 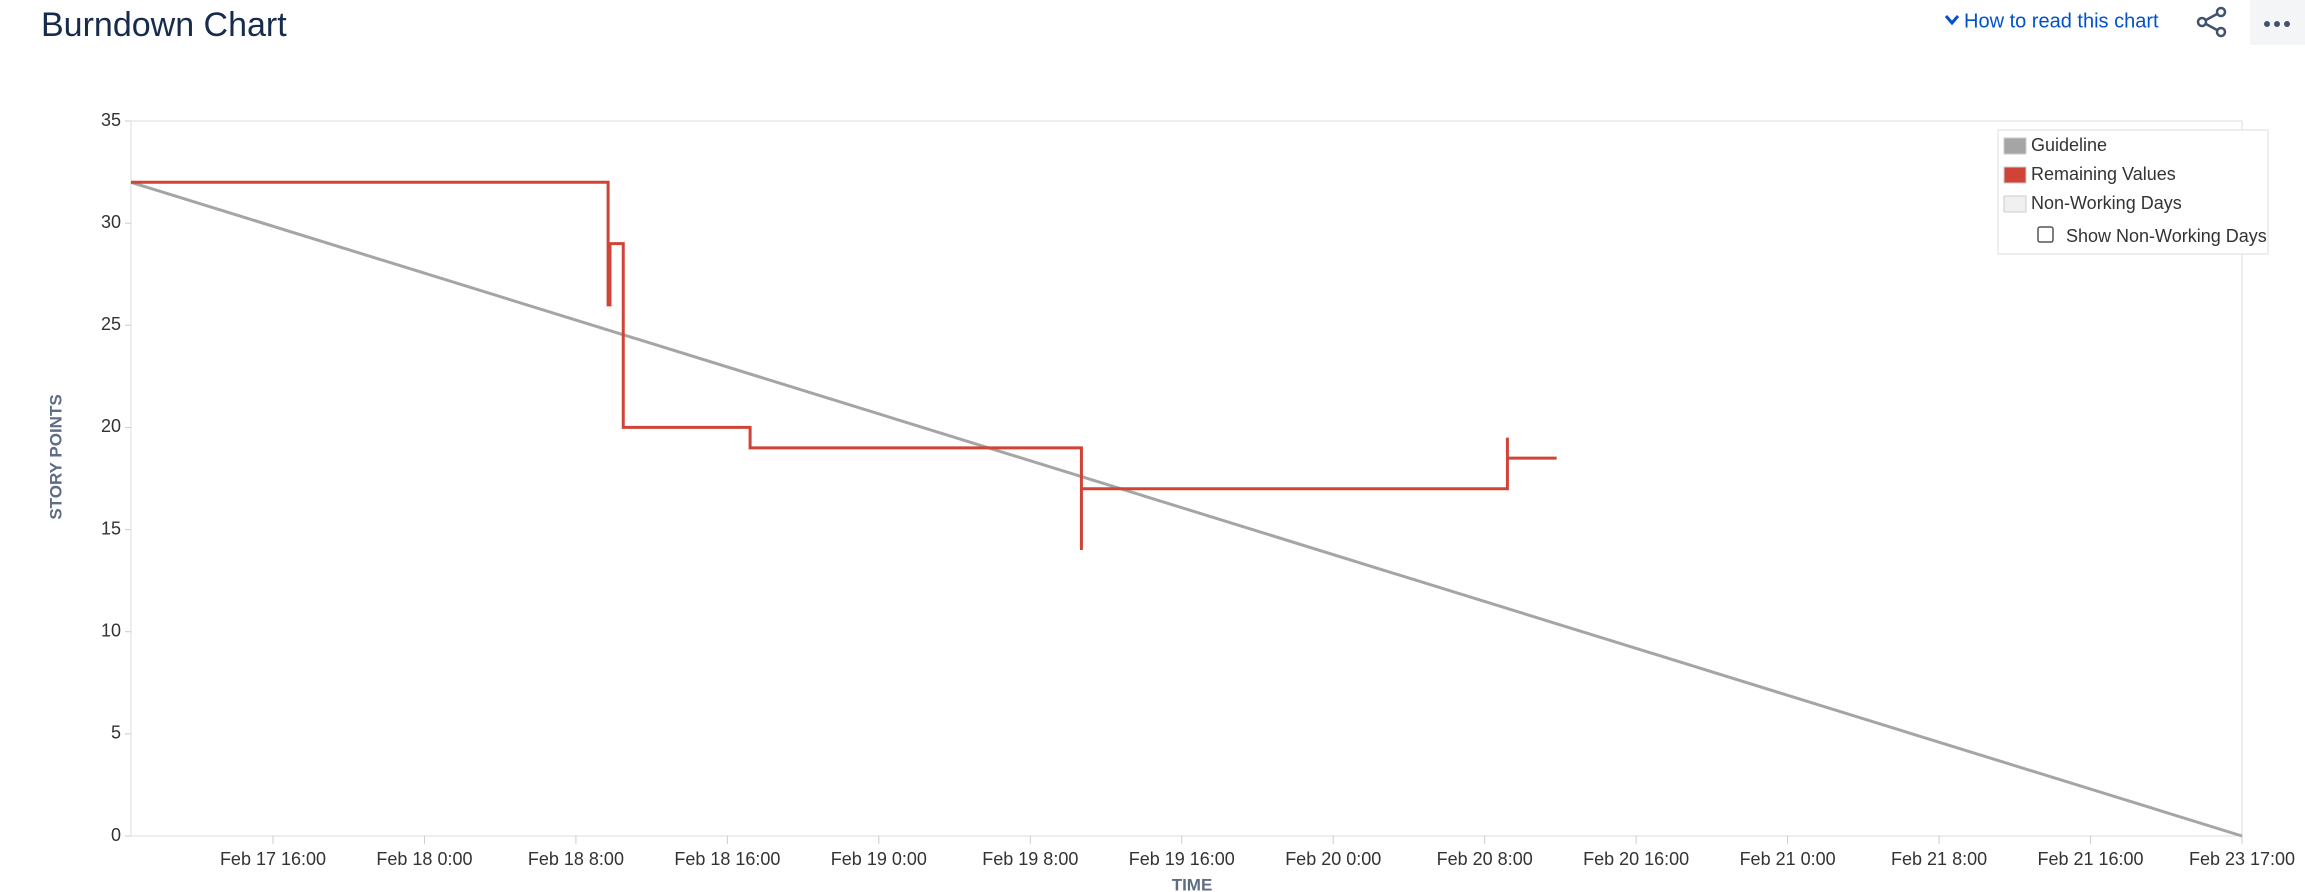 I want to click on y-tick-label: 0, so click(x=116, y=835).